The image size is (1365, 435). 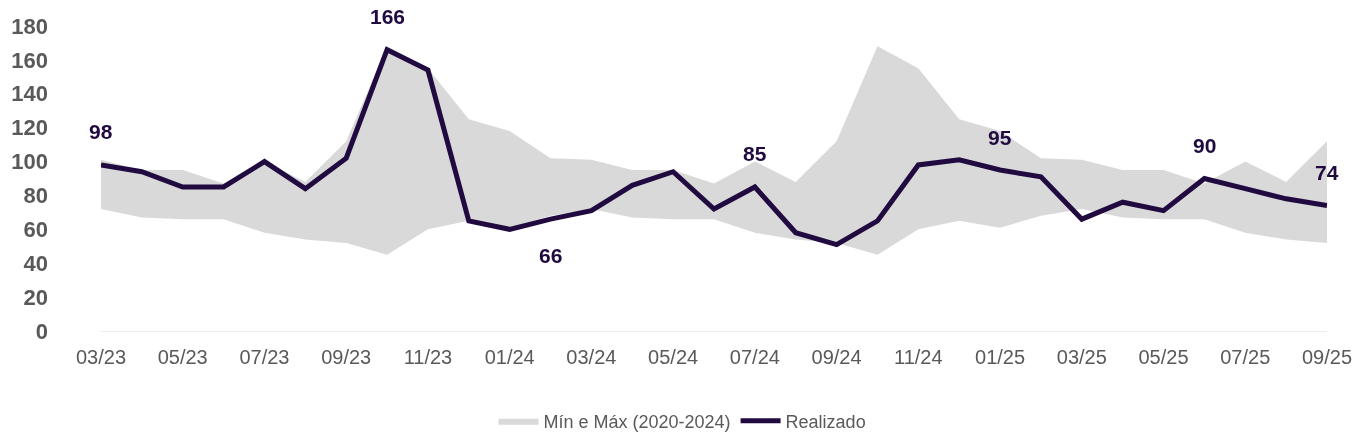 I want to click on x-tick-label: 09/24, so click(x=836, y=357).